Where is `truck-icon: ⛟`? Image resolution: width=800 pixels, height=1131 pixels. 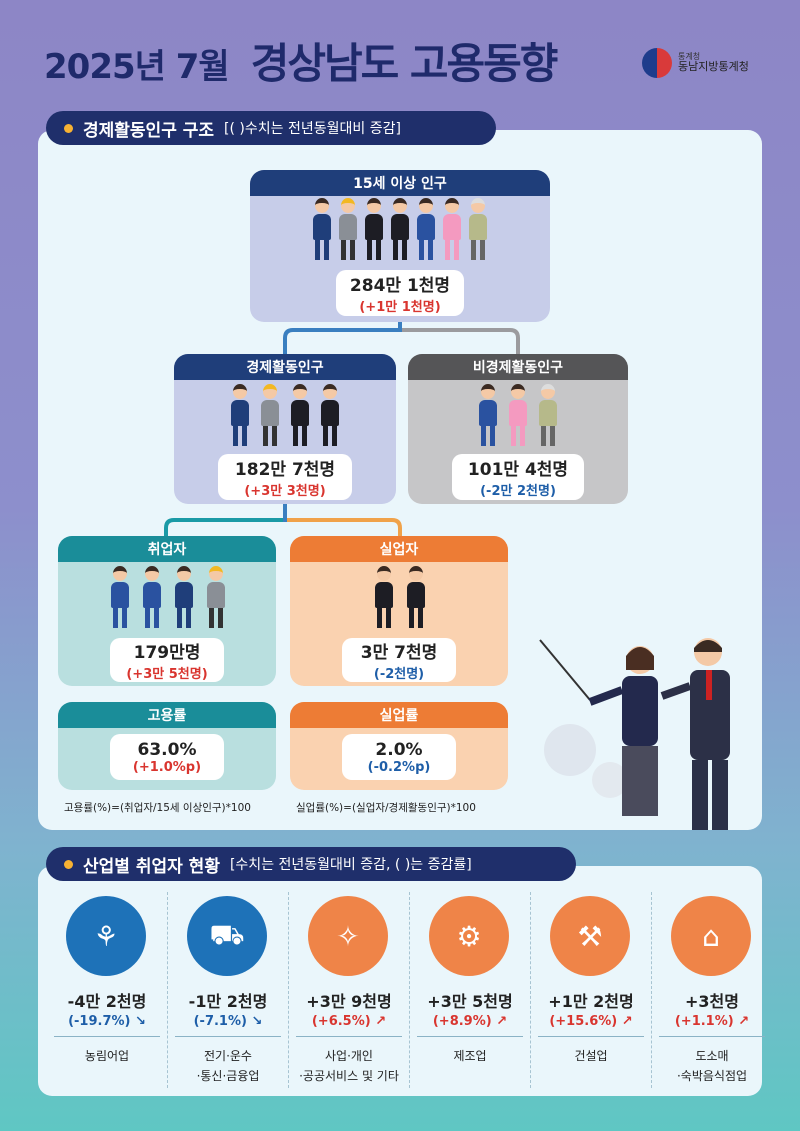 truck-icon: ⛟ is located at coordinates (227, 936).